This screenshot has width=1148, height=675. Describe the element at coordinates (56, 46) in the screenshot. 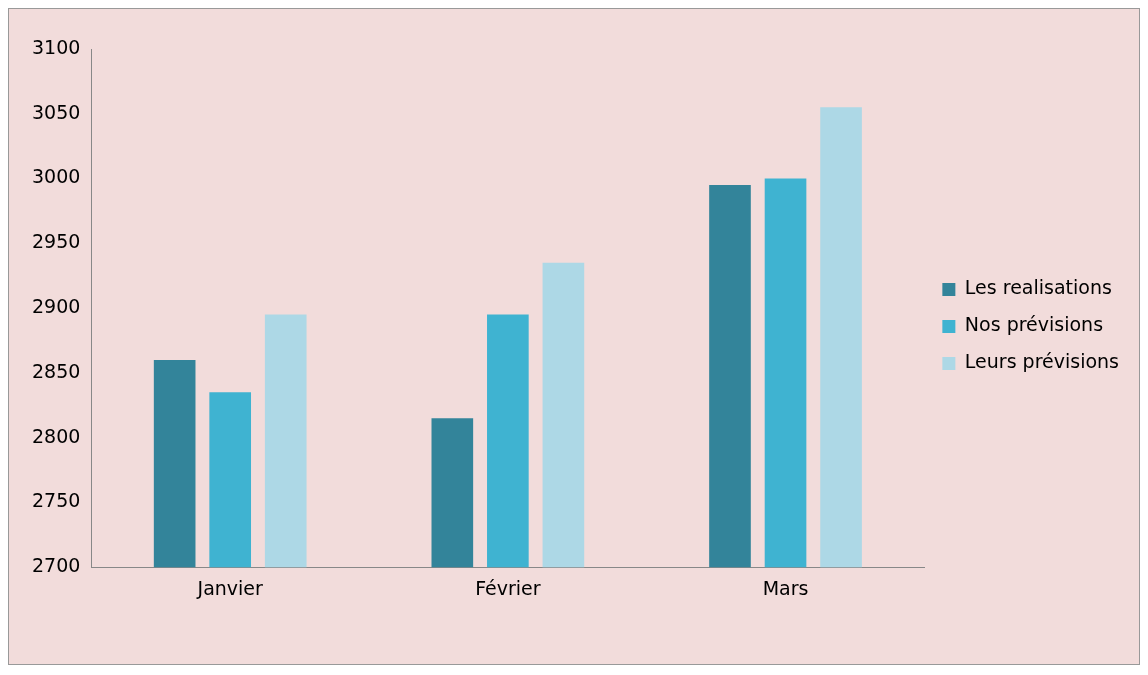

I see `y-tick-label: 3100` at that location.